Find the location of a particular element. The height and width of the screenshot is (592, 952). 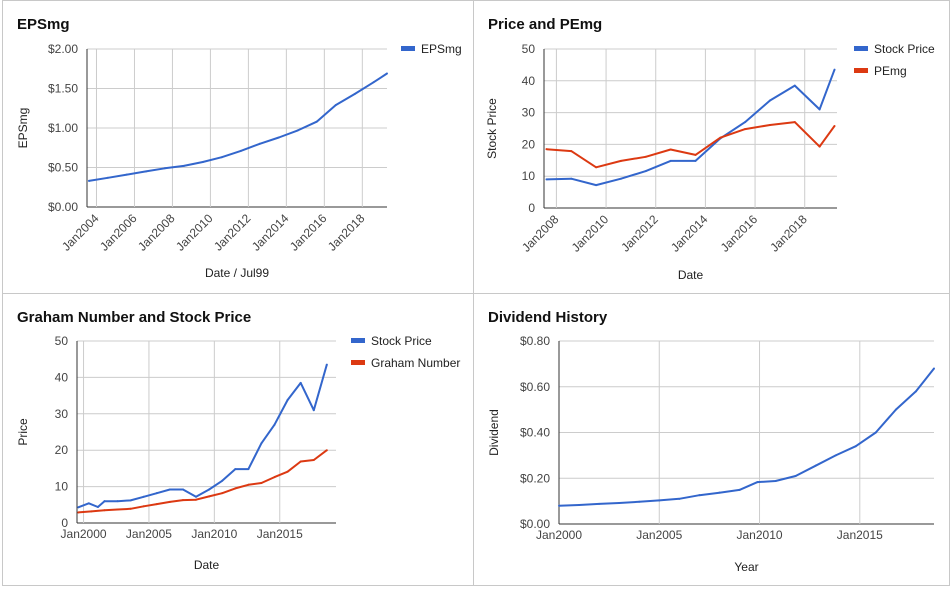

y-tick-label: 40 is located at coordinates (62, 377).